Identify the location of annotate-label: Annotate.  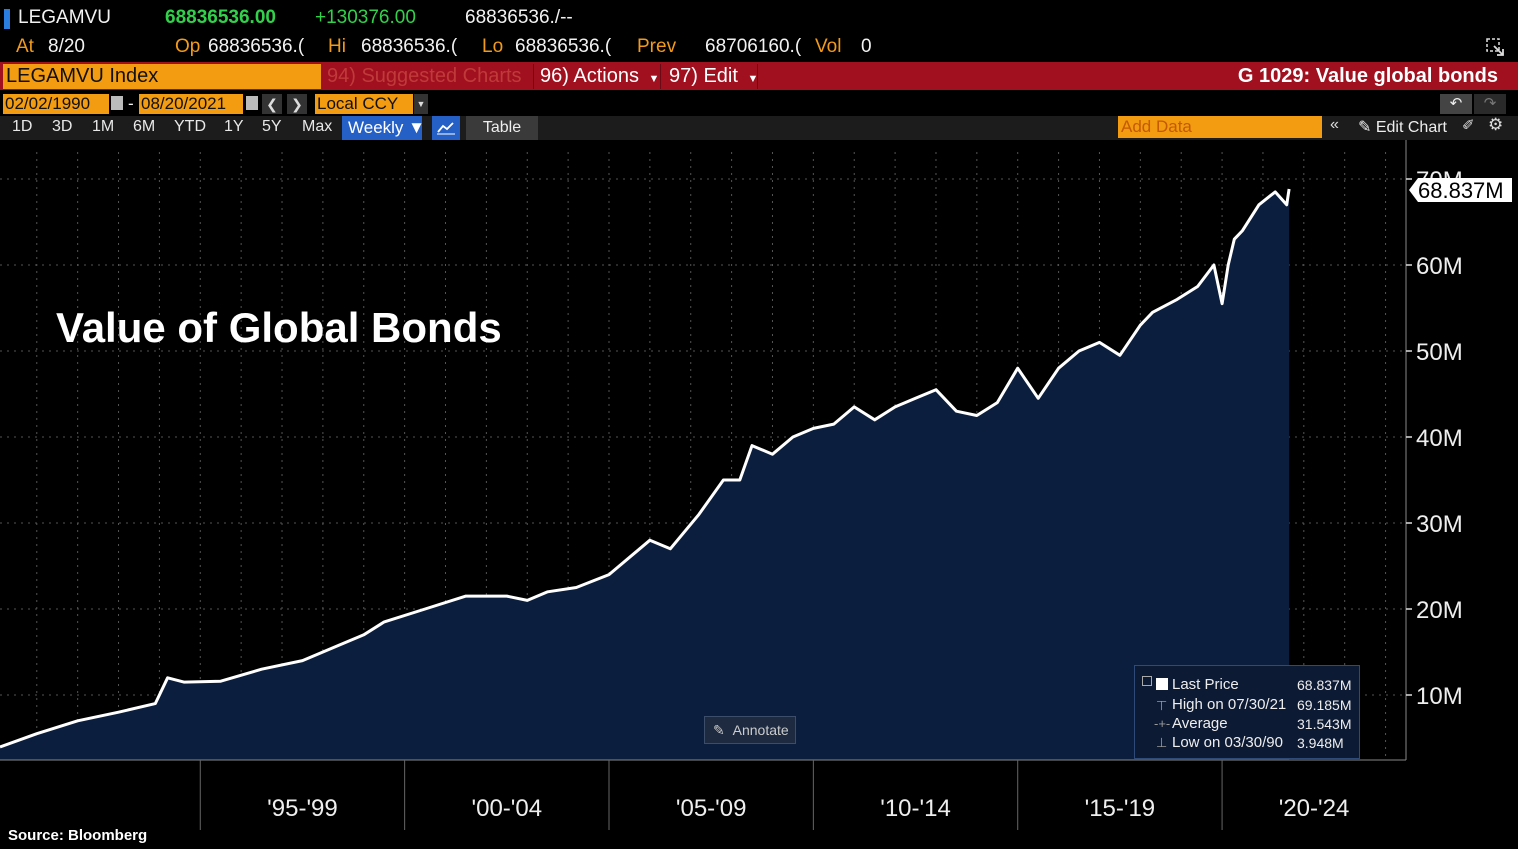
(760, 730).